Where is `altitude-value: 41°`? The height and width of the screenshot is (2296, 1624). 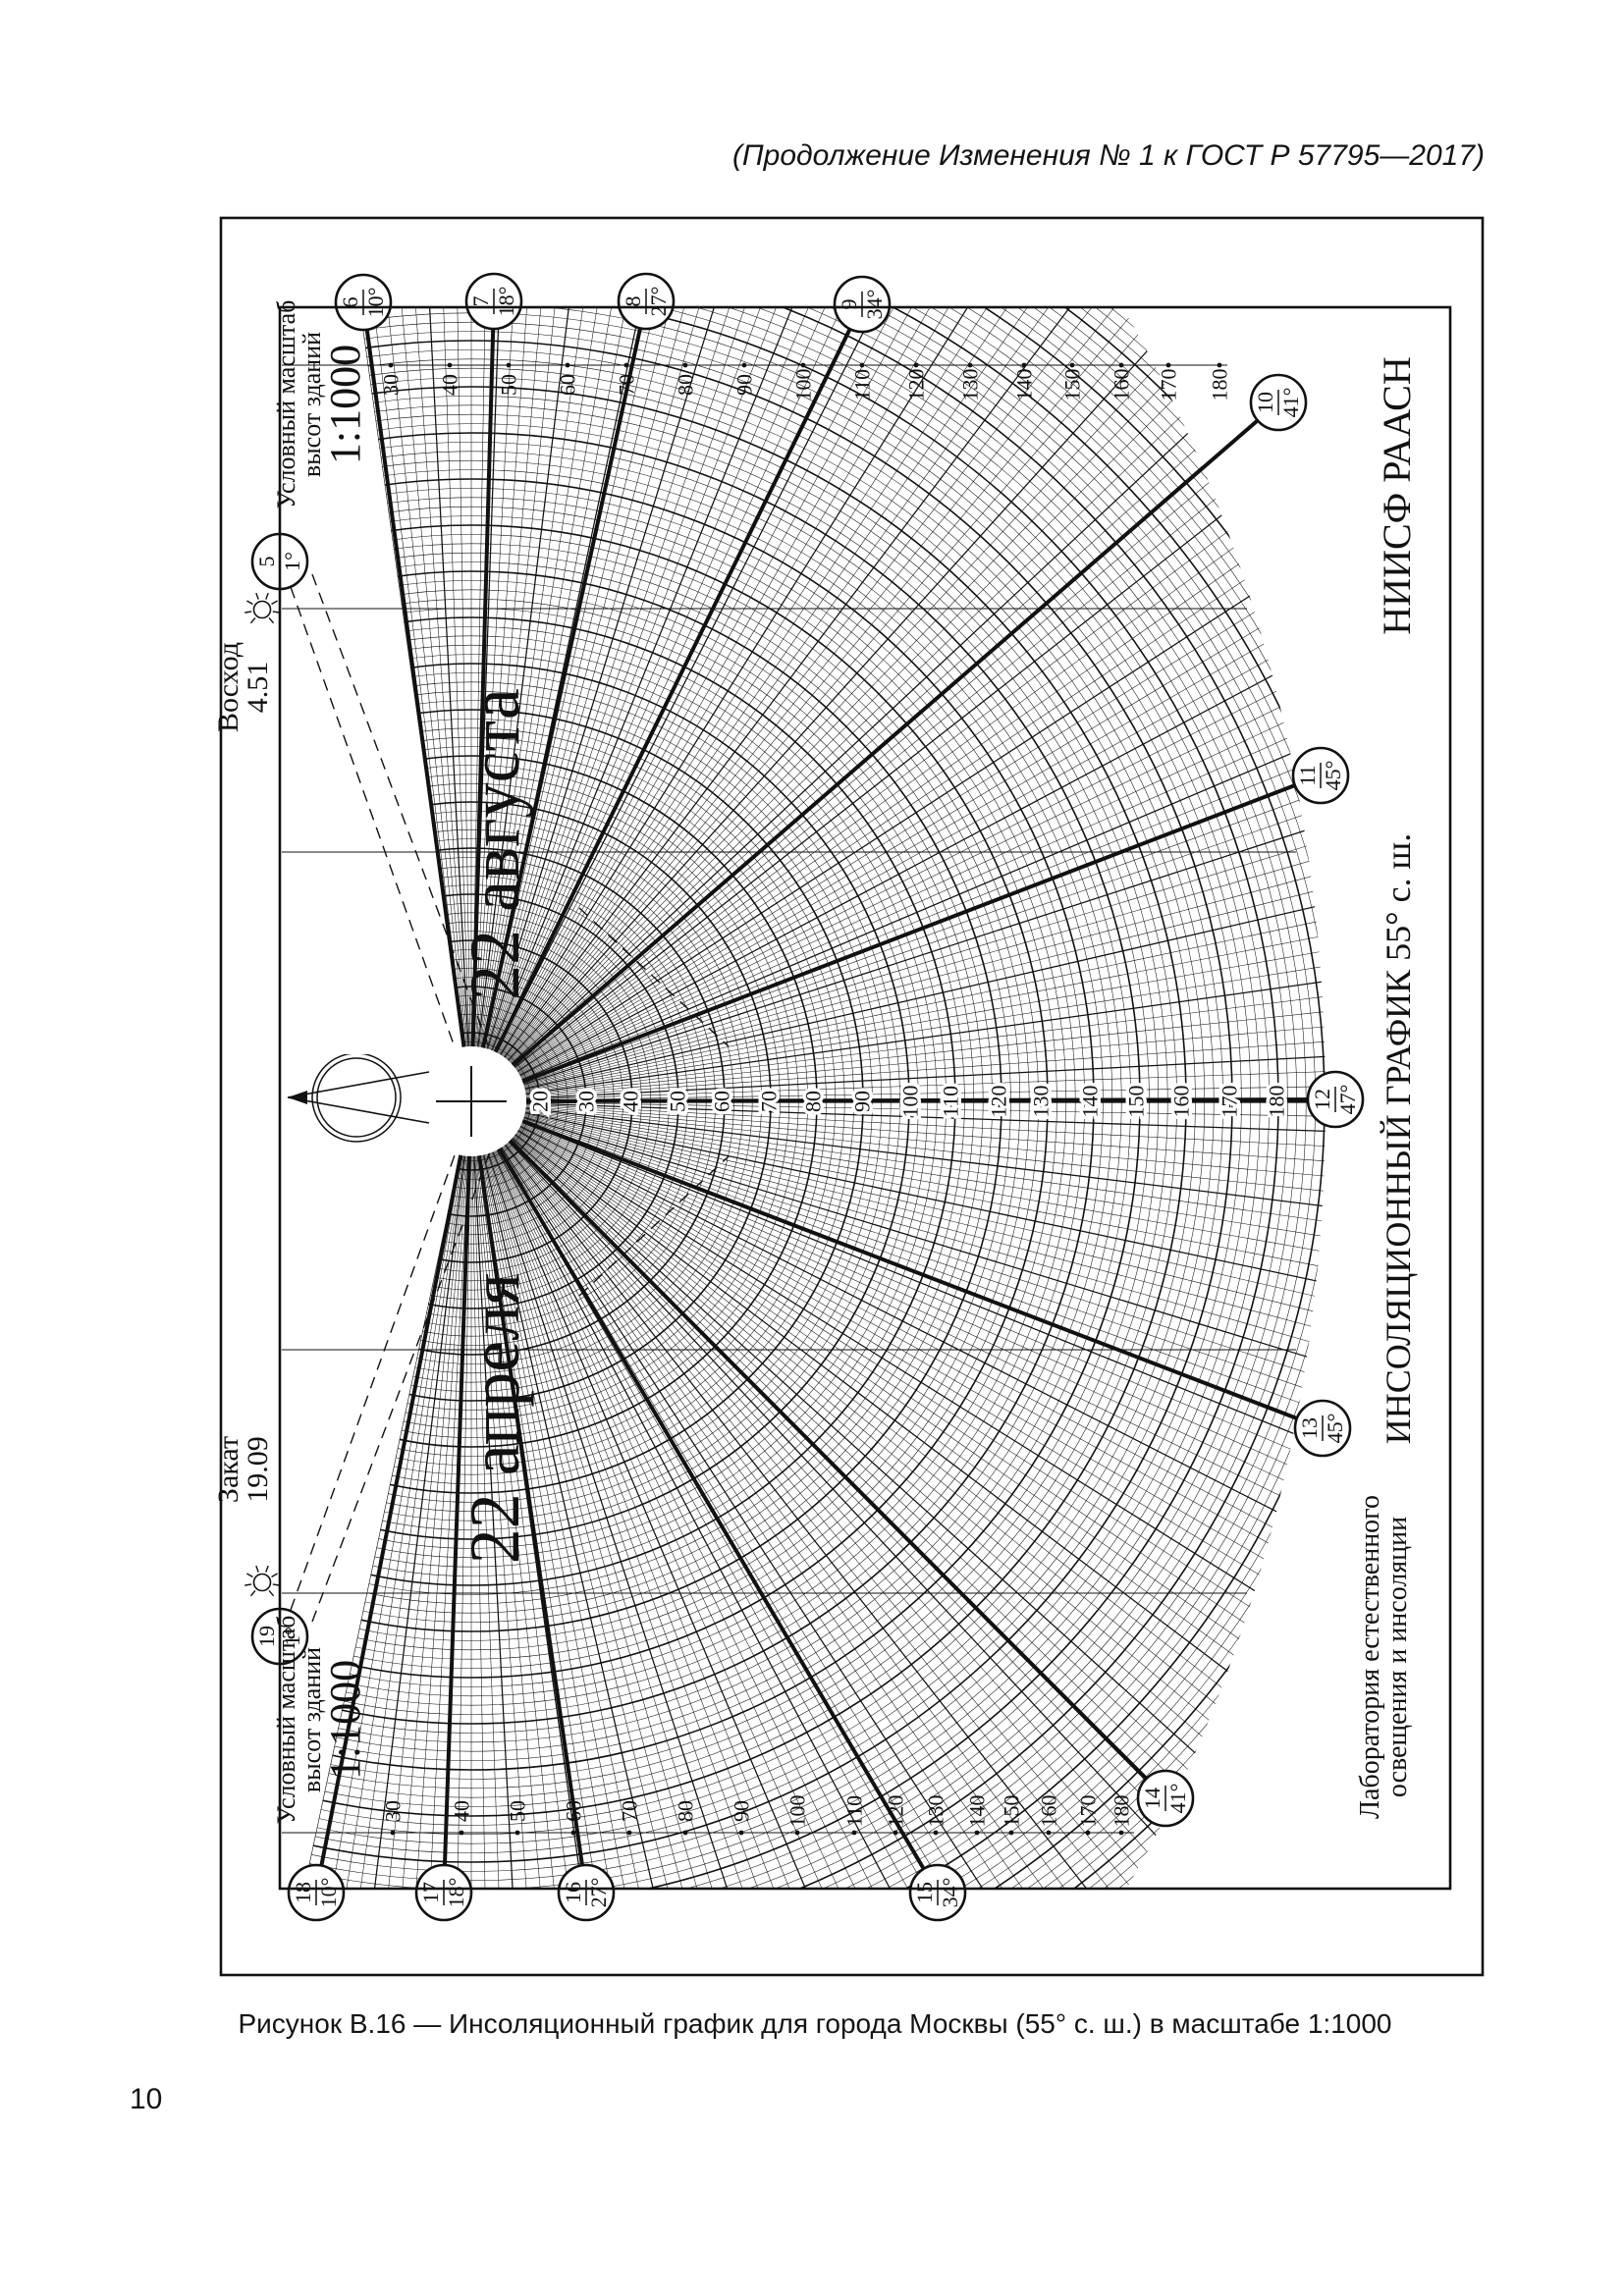 altitude-value: 41° is located at coordinates (1177, 1799).